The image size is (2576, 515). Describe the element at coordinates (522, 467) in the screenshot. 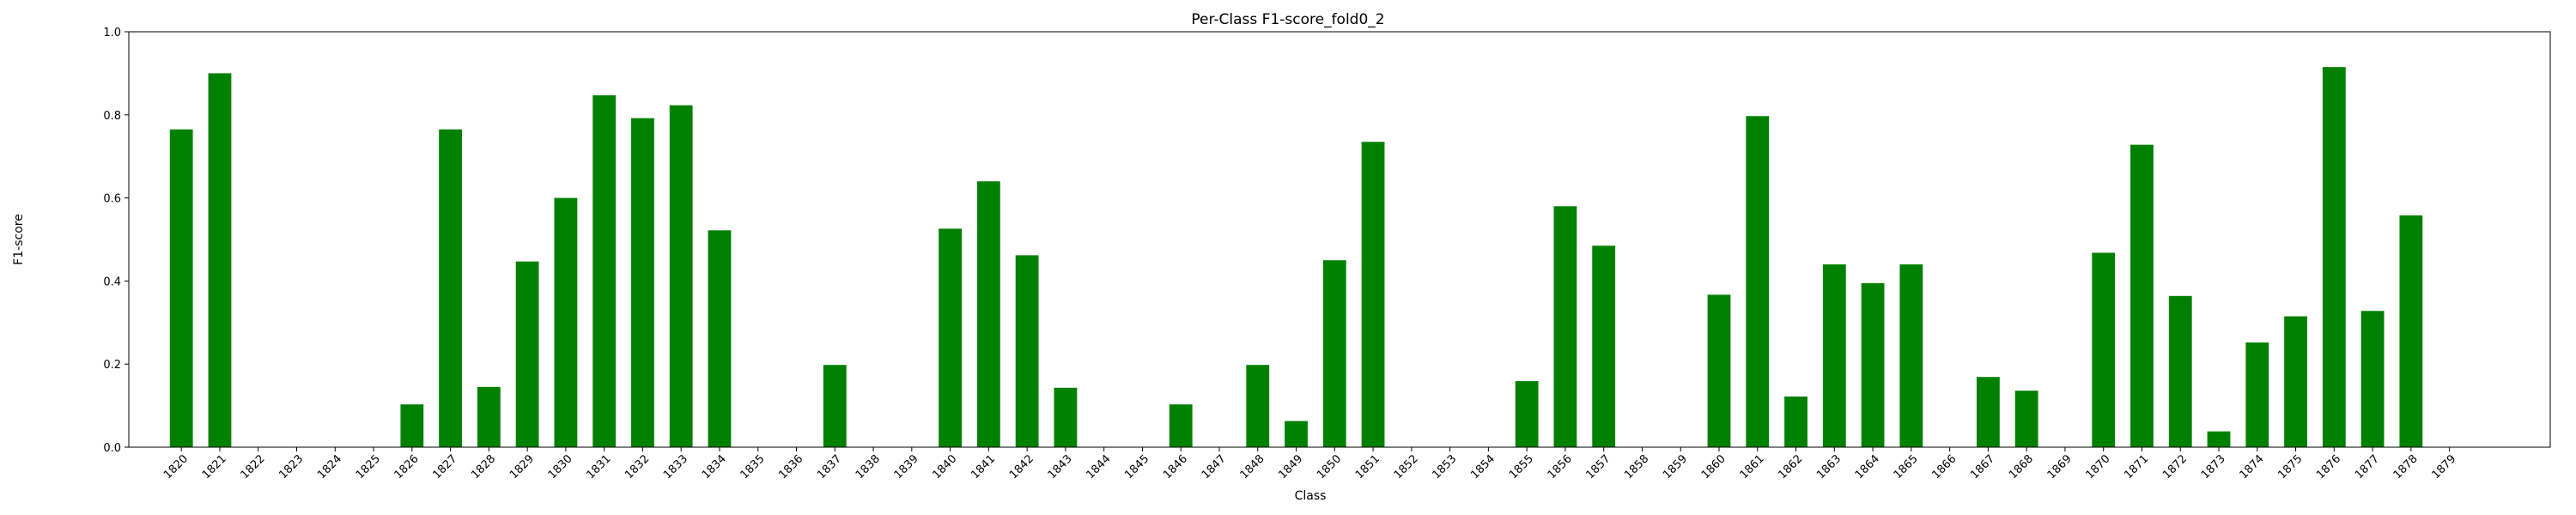

I see `x-tick-label-1829: 1829` at that location.